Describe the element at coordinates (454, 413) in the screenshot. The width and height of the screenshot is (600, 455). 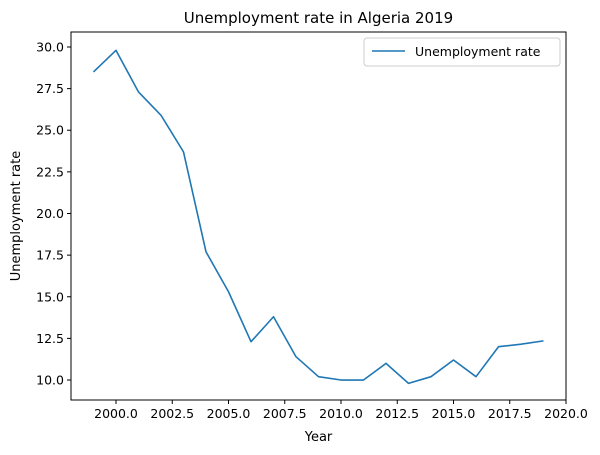
I see `x-tick-label: 2015.0` at that location.